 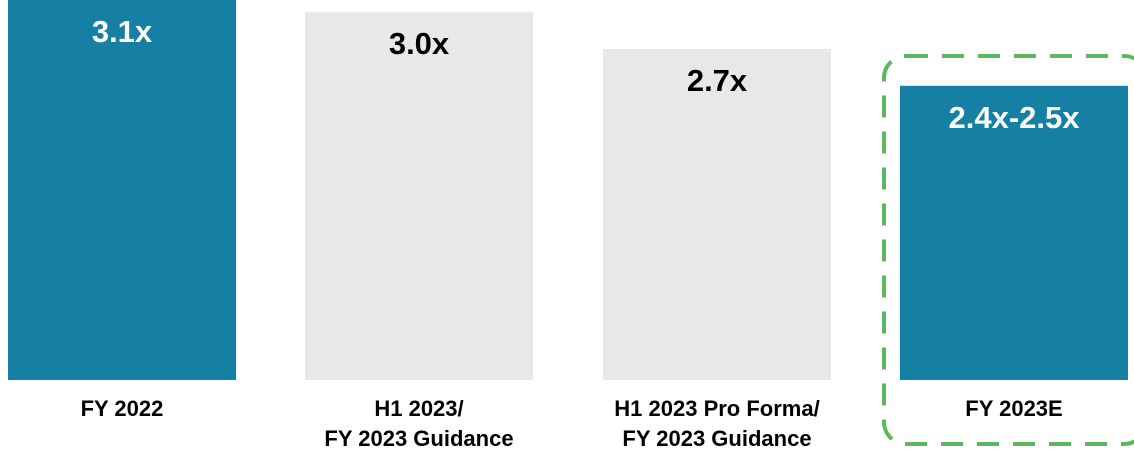 What do you see at coordinates (122, 408) in the screenshot?
I see `x-tick-label: FY 2022` at bounding box center [122, 408].